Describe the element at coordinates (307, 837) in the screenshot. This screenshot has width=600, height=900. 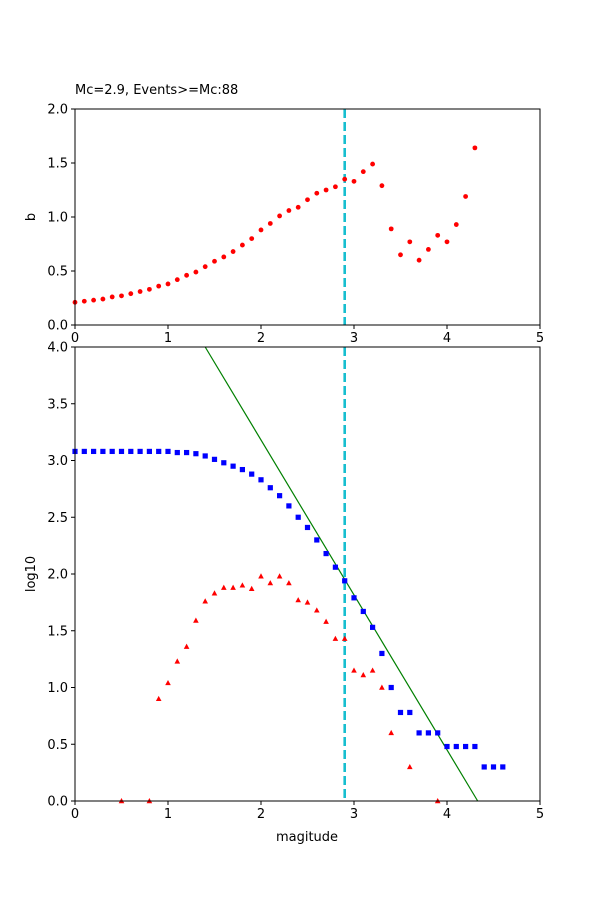
I see `bottom-chart-xlabel: magitude` at that location.